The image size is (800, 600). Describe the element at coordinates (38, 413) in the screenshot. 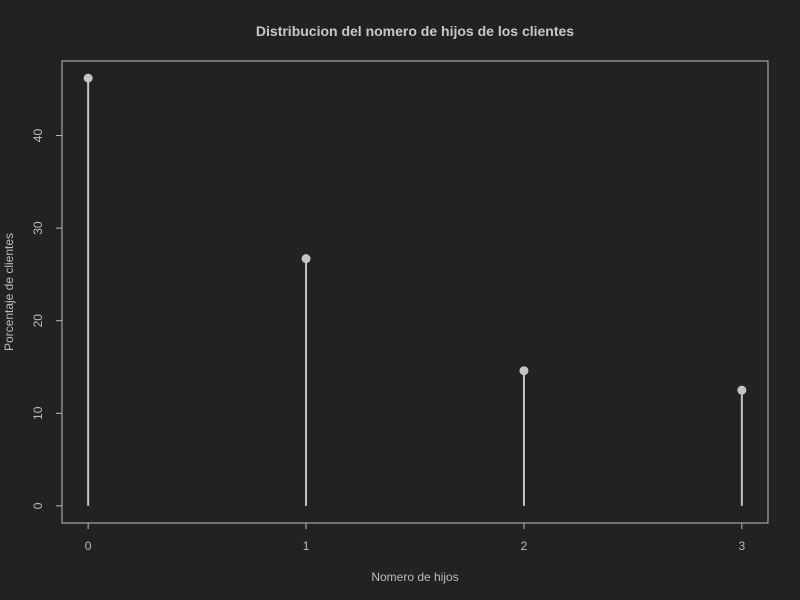

I see `y-tick-label: 10` at that location.